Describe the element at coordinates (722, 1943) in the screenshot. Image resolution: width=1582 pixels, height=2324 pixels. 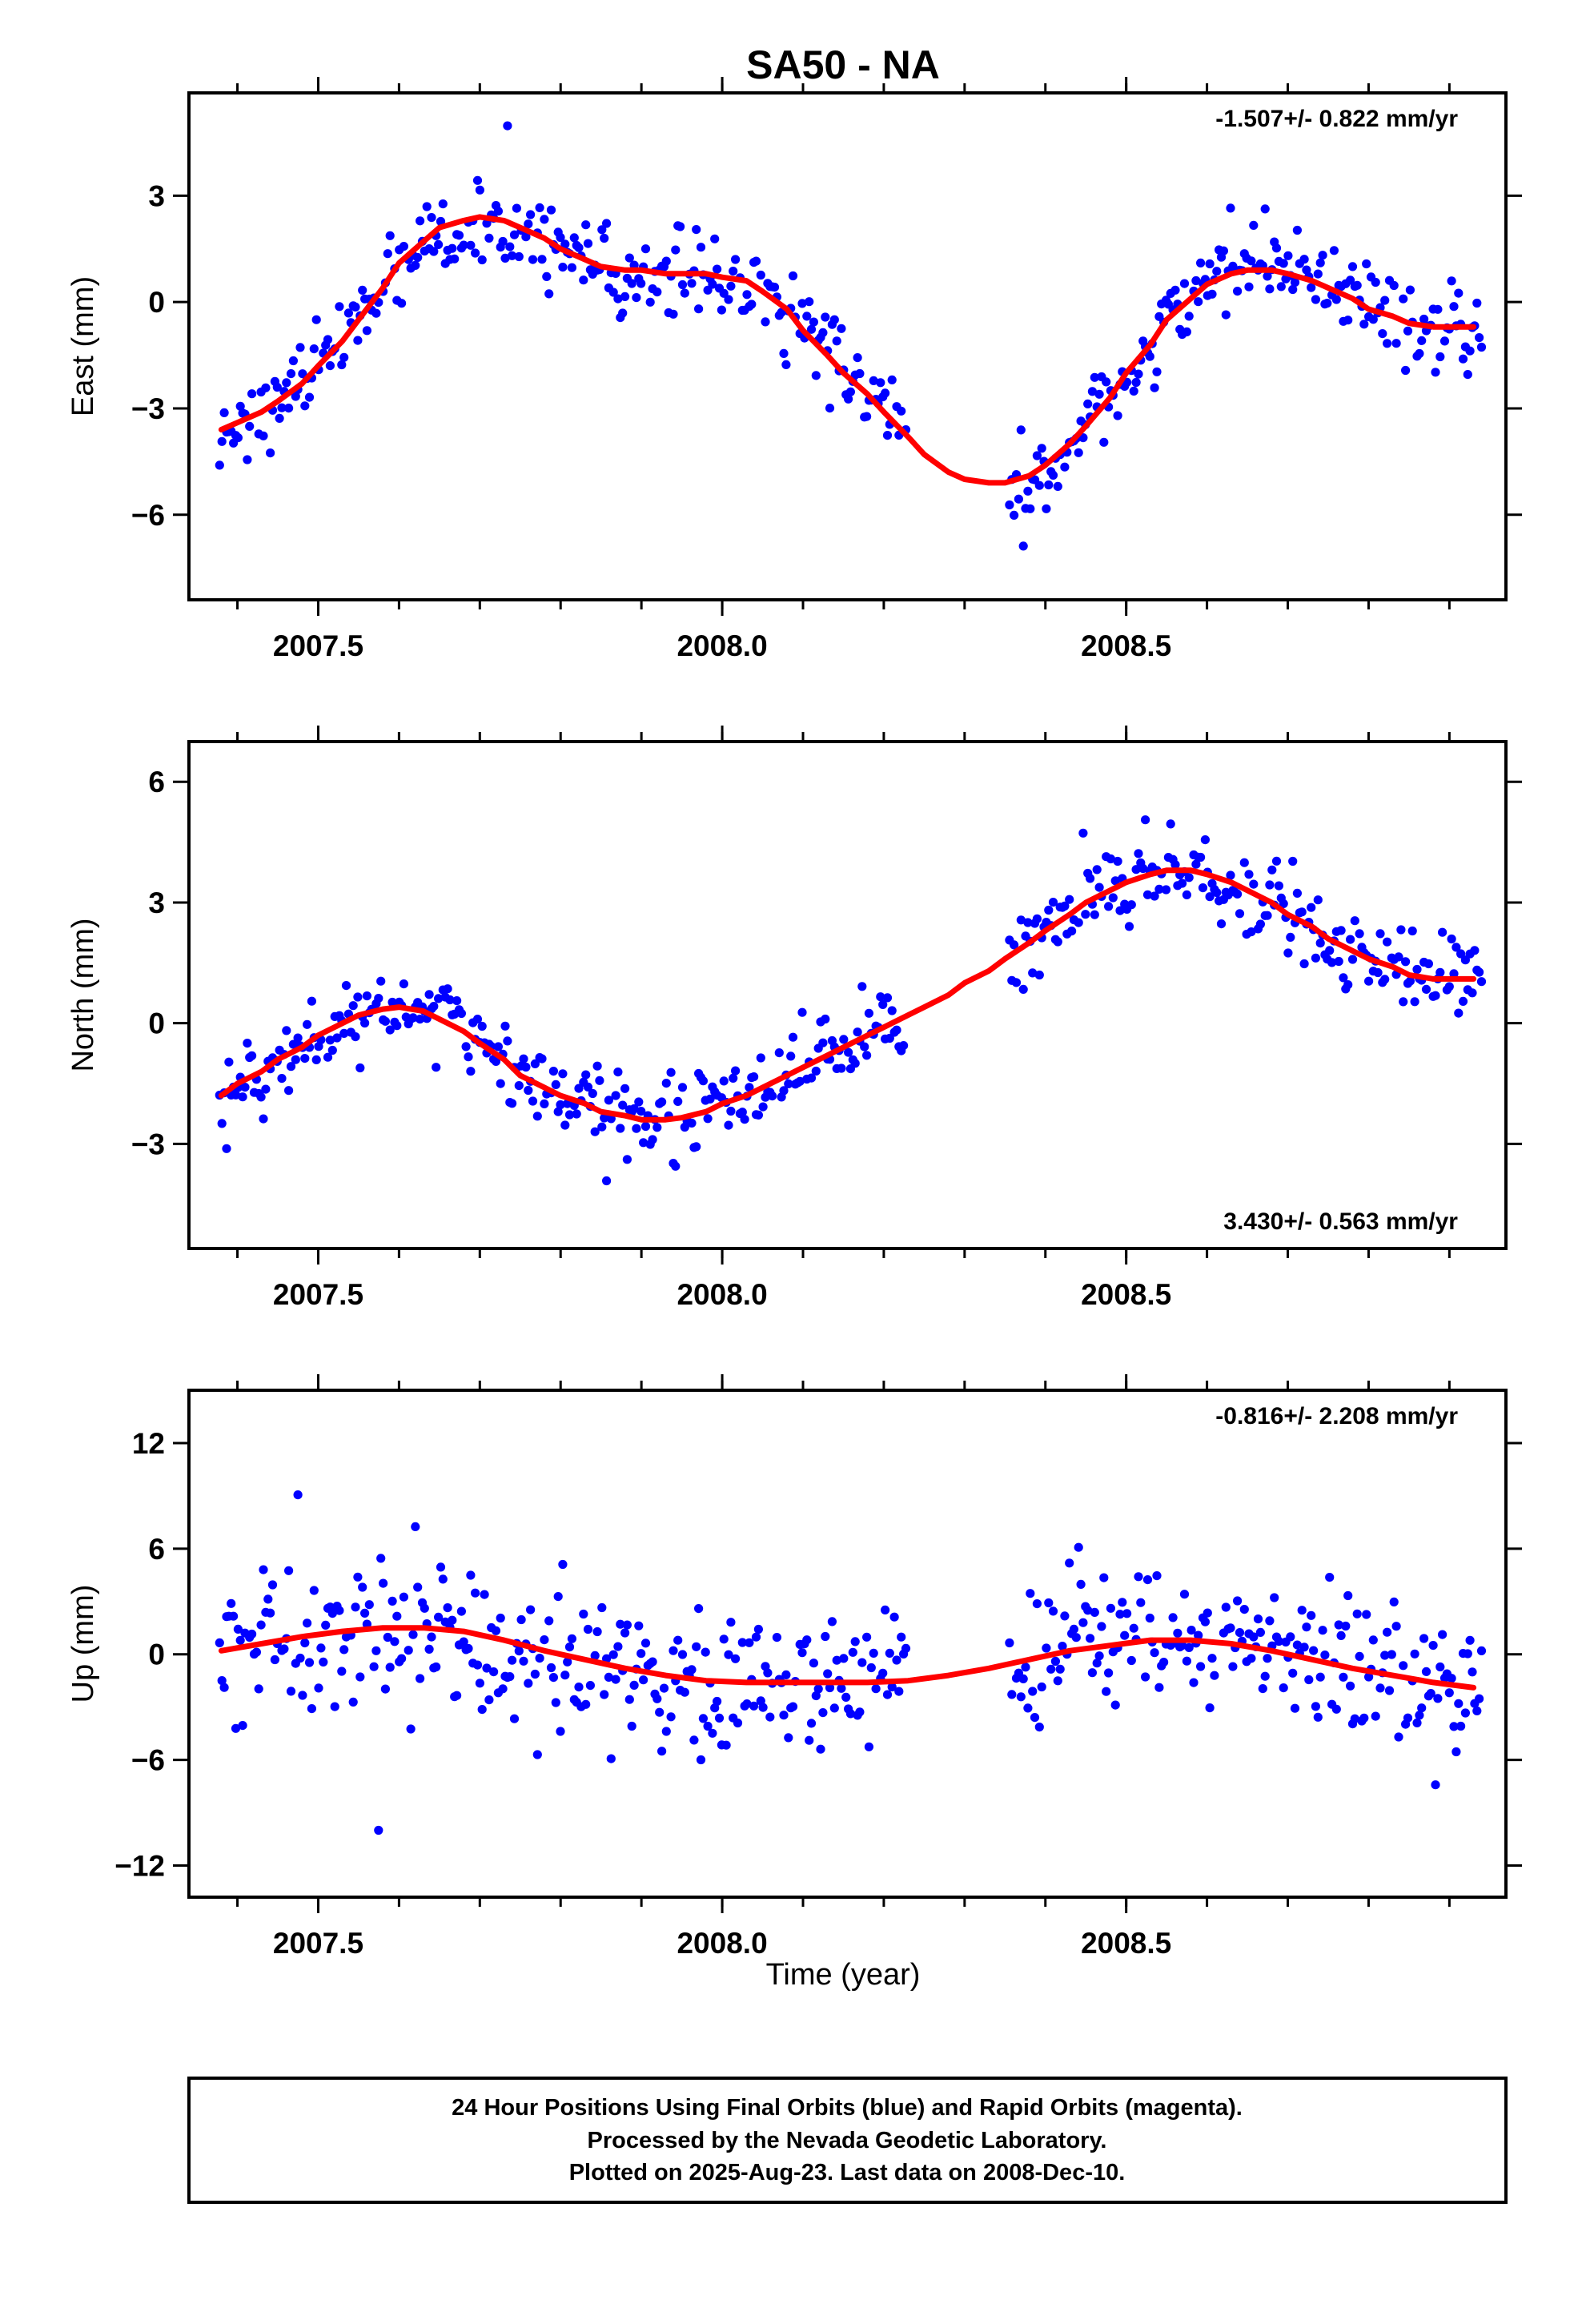
I see `x-tick-label: 2008.0` at that location.